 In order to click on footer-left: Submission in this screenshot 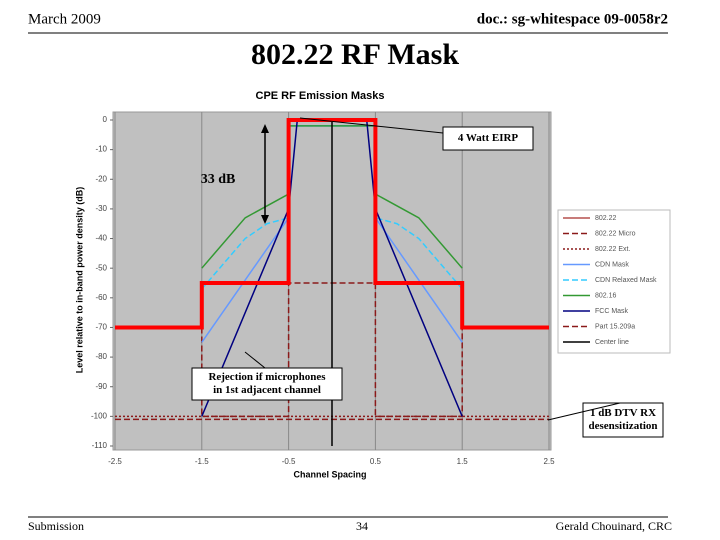, I will do `click(56, 526)`.